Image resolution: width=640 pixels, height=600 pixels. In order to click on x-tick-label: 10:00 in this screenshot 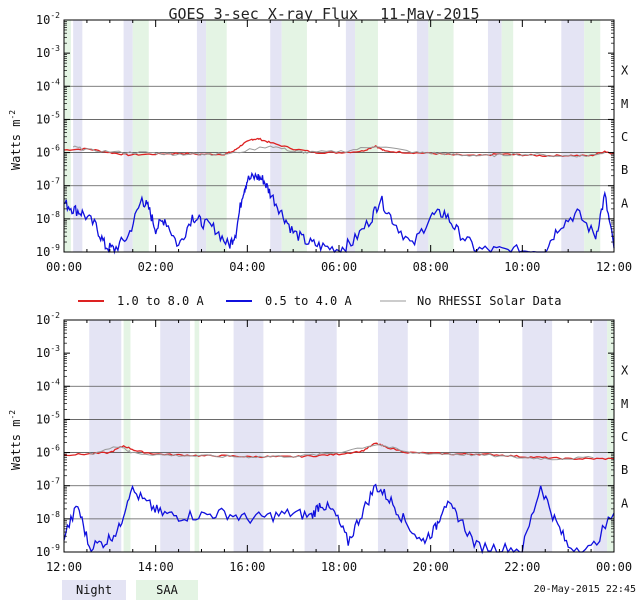, I will do `click(522, 267)`.